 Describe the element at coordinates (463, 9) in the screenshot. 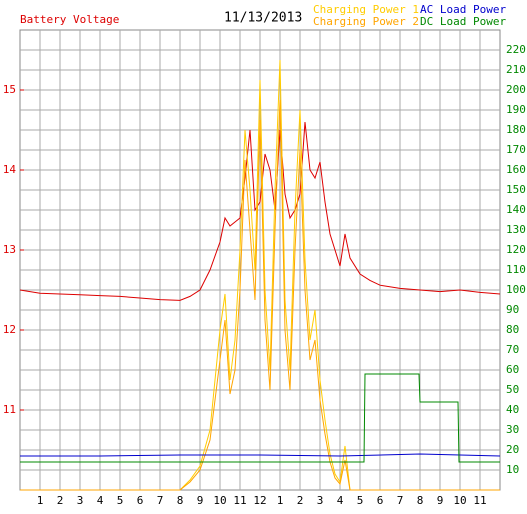

I see `legend-entry: AC Load Power` at that location.